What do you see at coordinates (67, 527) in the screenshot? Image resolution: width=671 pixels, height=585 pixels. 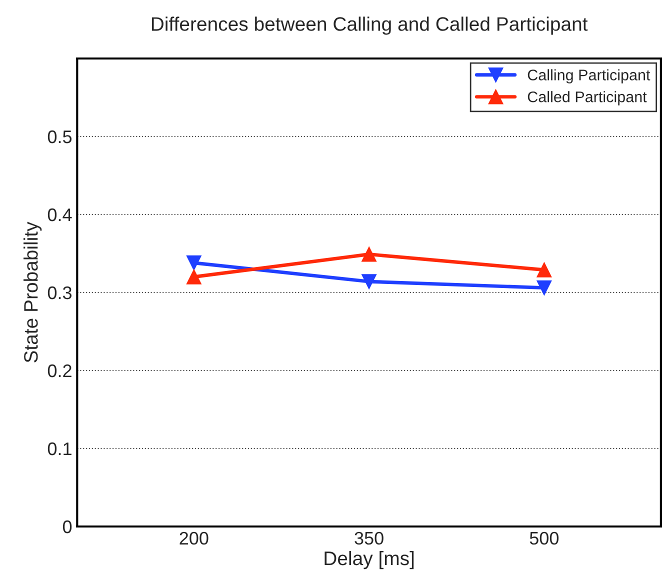 I see `y-tick-label: 0` at bounding box center [67, 527].